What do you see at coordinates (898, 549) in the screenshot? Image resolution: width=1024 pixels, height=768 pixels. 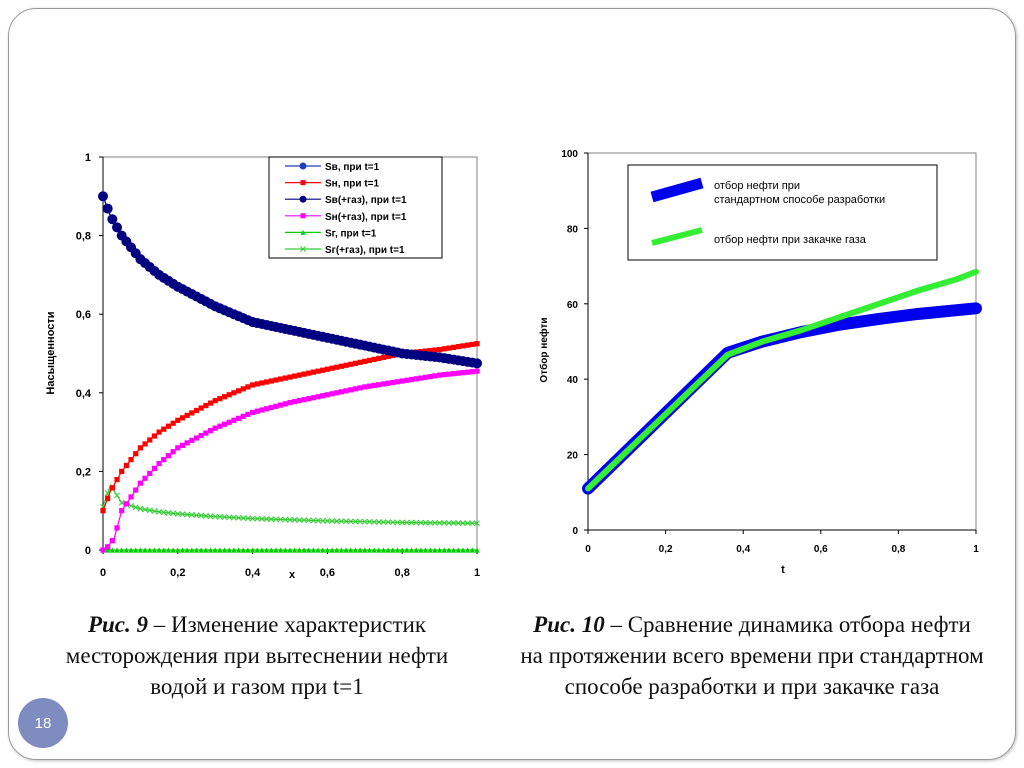 I see `chart-2-x-tick-label: 0,8` at bounding box center [898, 549].